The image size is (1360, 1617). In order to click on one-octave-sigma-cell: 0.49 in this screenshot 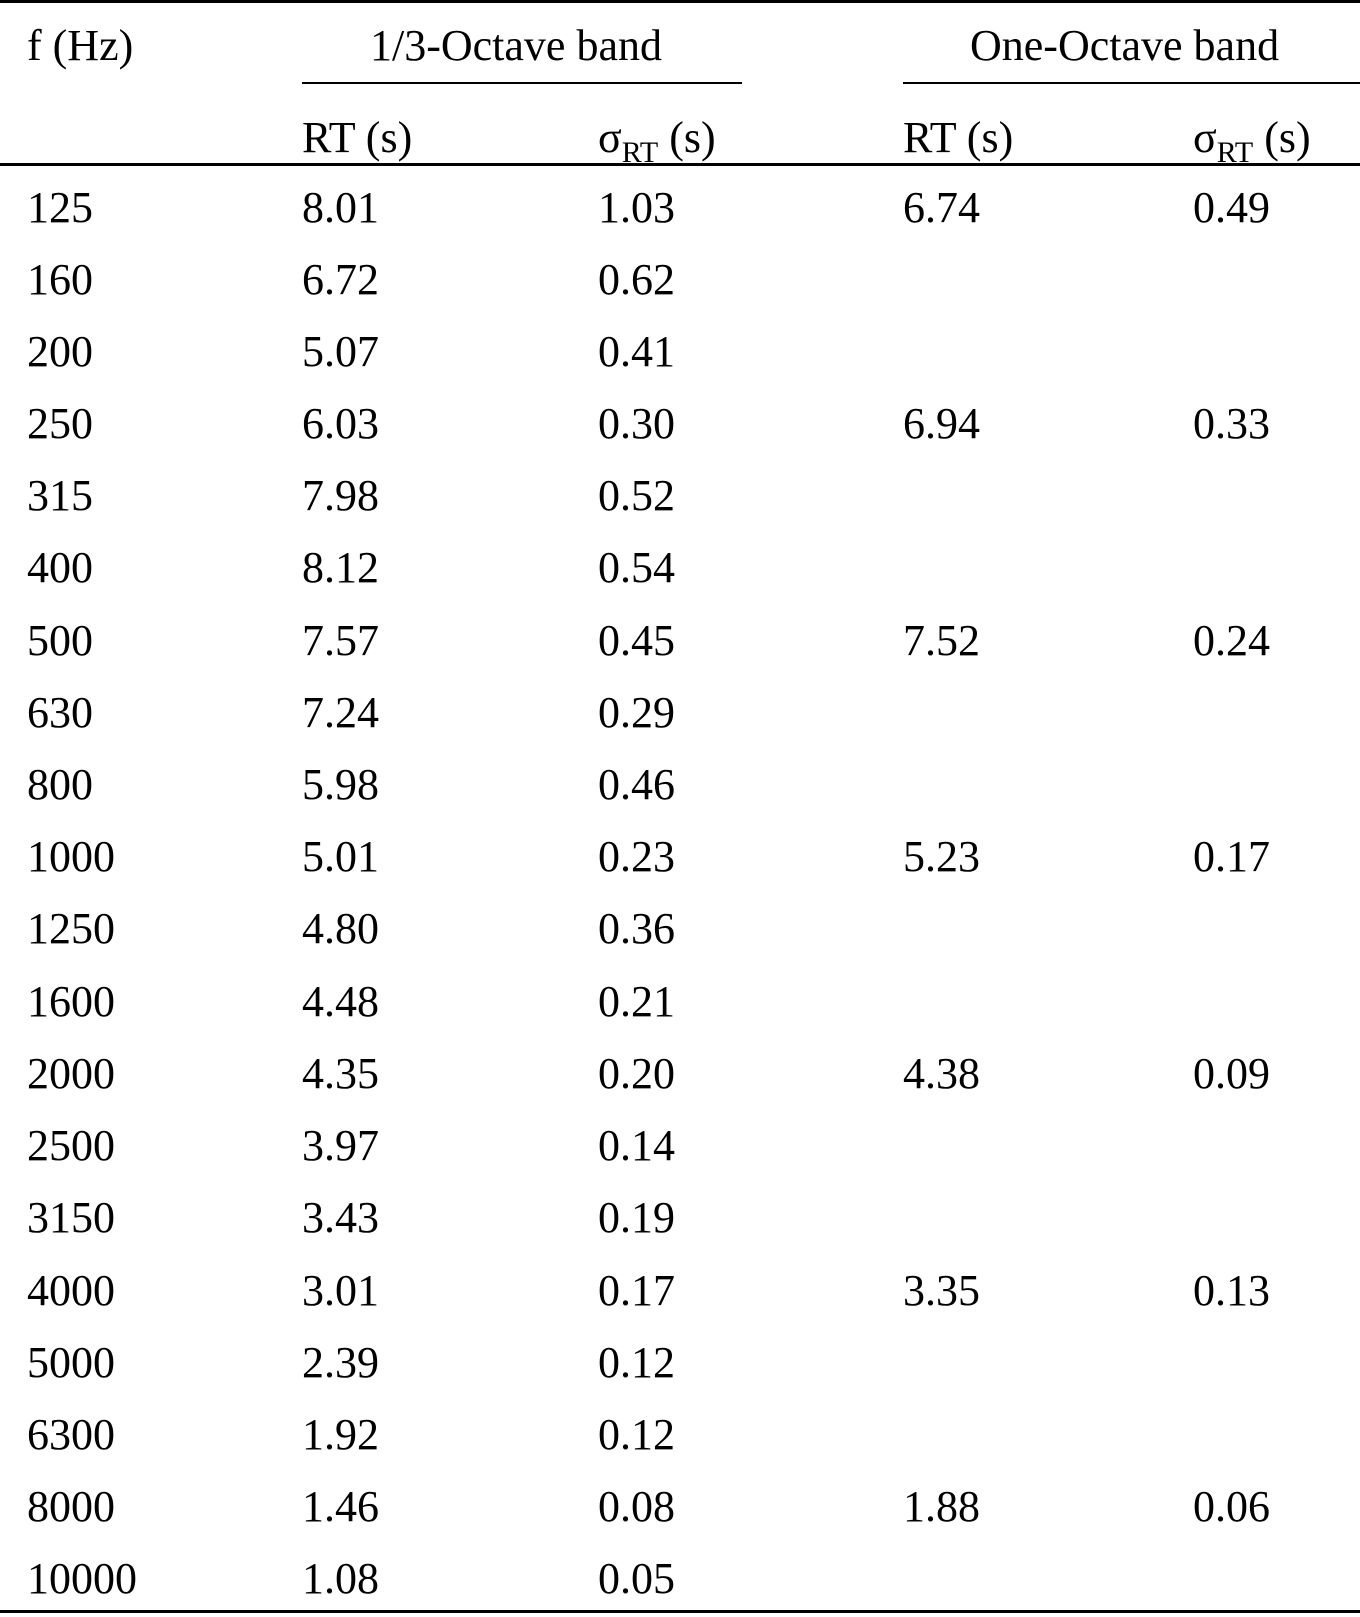, I will do `click(1231, 207)`.